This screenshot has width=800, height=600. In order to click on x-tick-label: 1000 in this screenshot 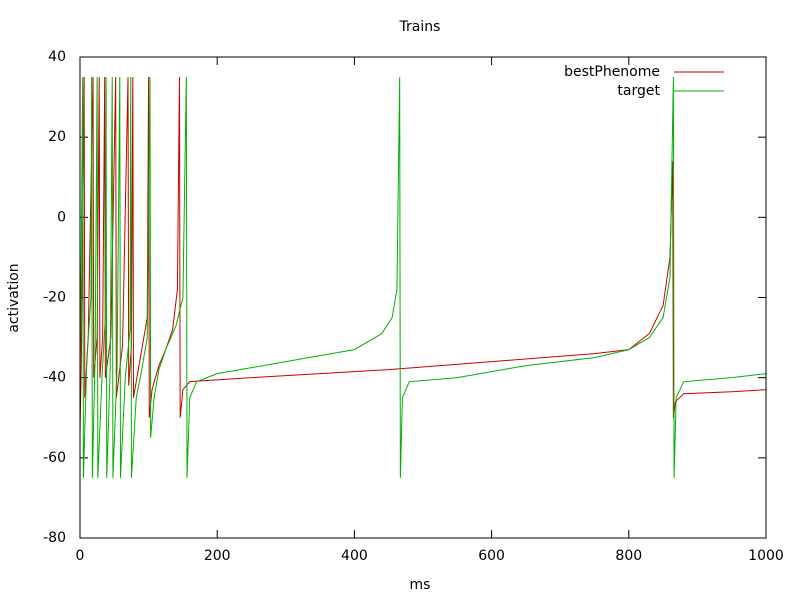, I will do `click(766, 556)`.